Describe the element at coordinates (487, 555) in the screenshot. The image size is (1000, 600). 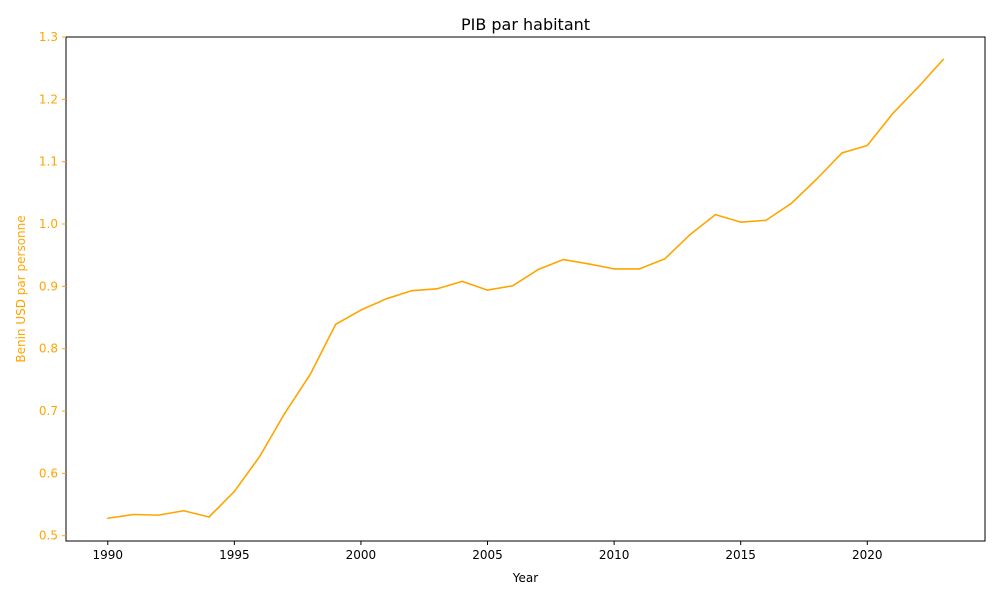
I see `x-tick-label: 2005` at that location.